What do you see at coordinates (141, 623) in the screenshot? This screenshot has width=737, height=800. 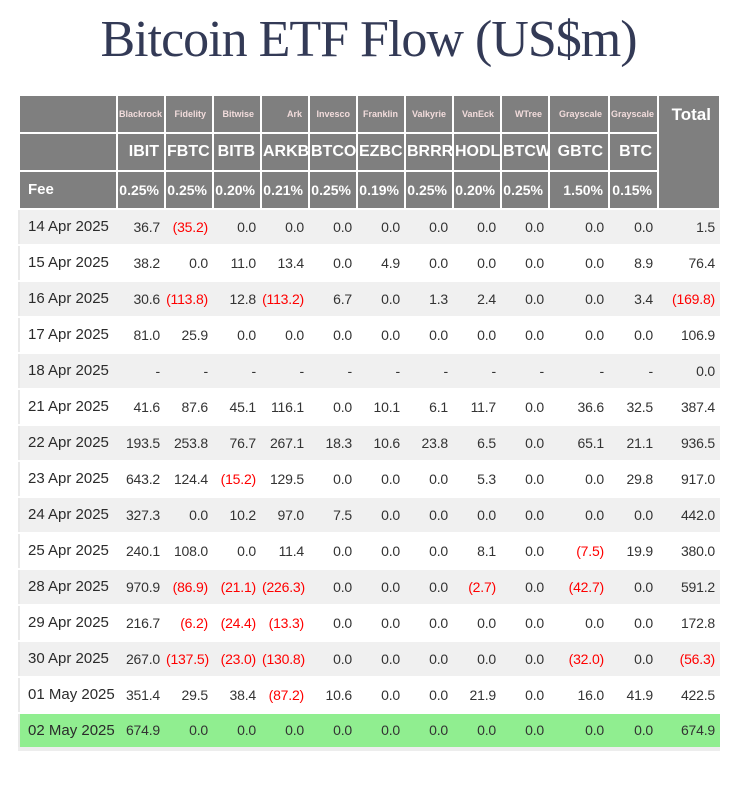 I see `flow-value-cell: 216.7` at bounding box center [141, 623].